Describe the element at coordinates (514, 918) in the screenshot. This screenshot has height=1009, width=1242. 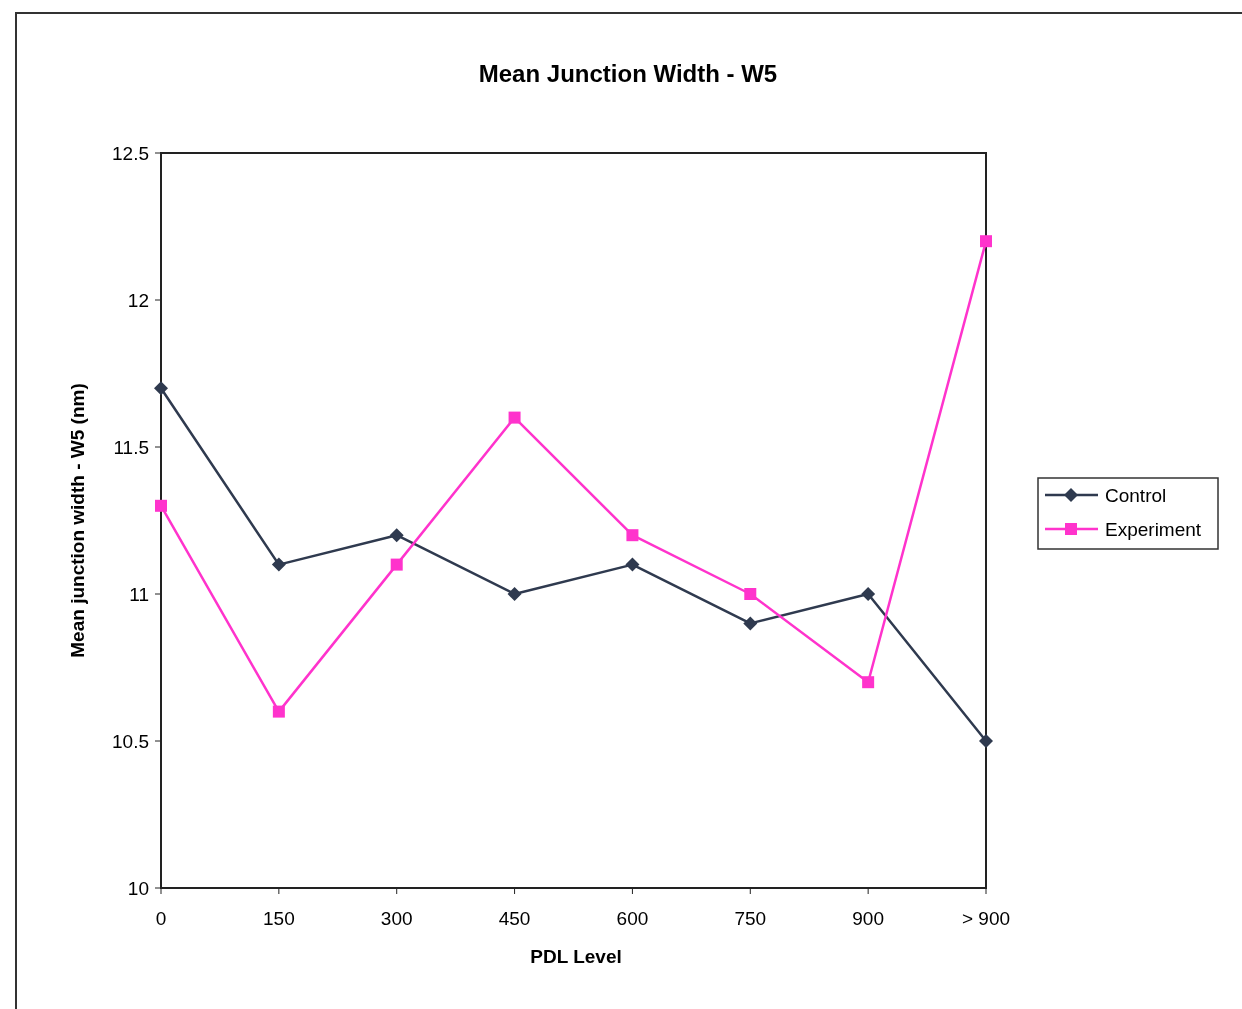
I see `x-tick-label: 450` at that location.